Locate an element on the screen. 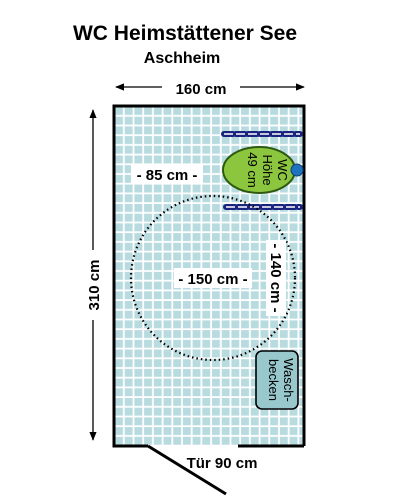 The image size is (400, 496). width-label: 160 cm is located at coordinates (201, 89).